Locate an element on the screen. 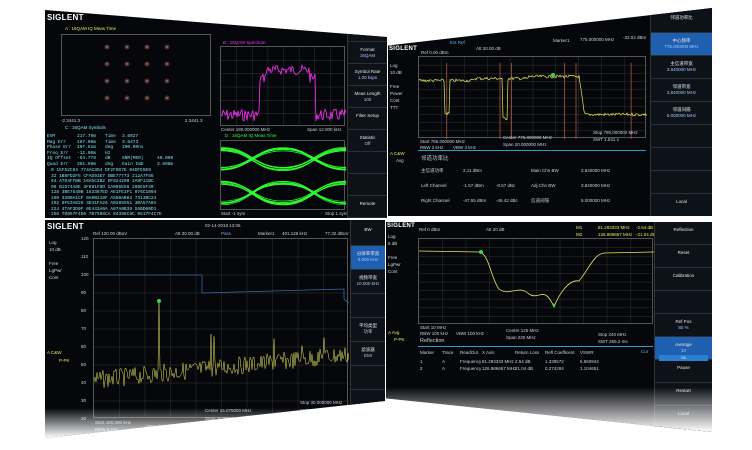 The width and height of the screenshot is (752, 450). start-freq: Start 10 MHz is located at coordinates (433, 327).